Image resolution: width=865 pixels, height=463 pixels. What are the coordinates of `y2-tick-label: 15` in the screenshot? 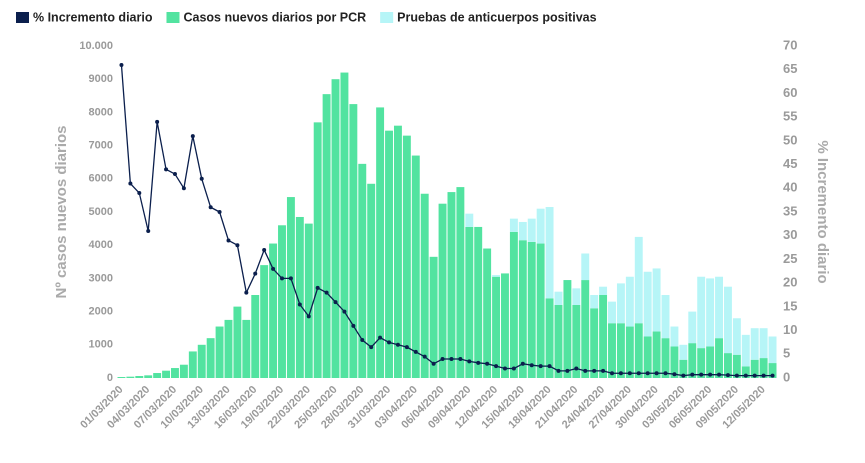 It's located at (790, 305).